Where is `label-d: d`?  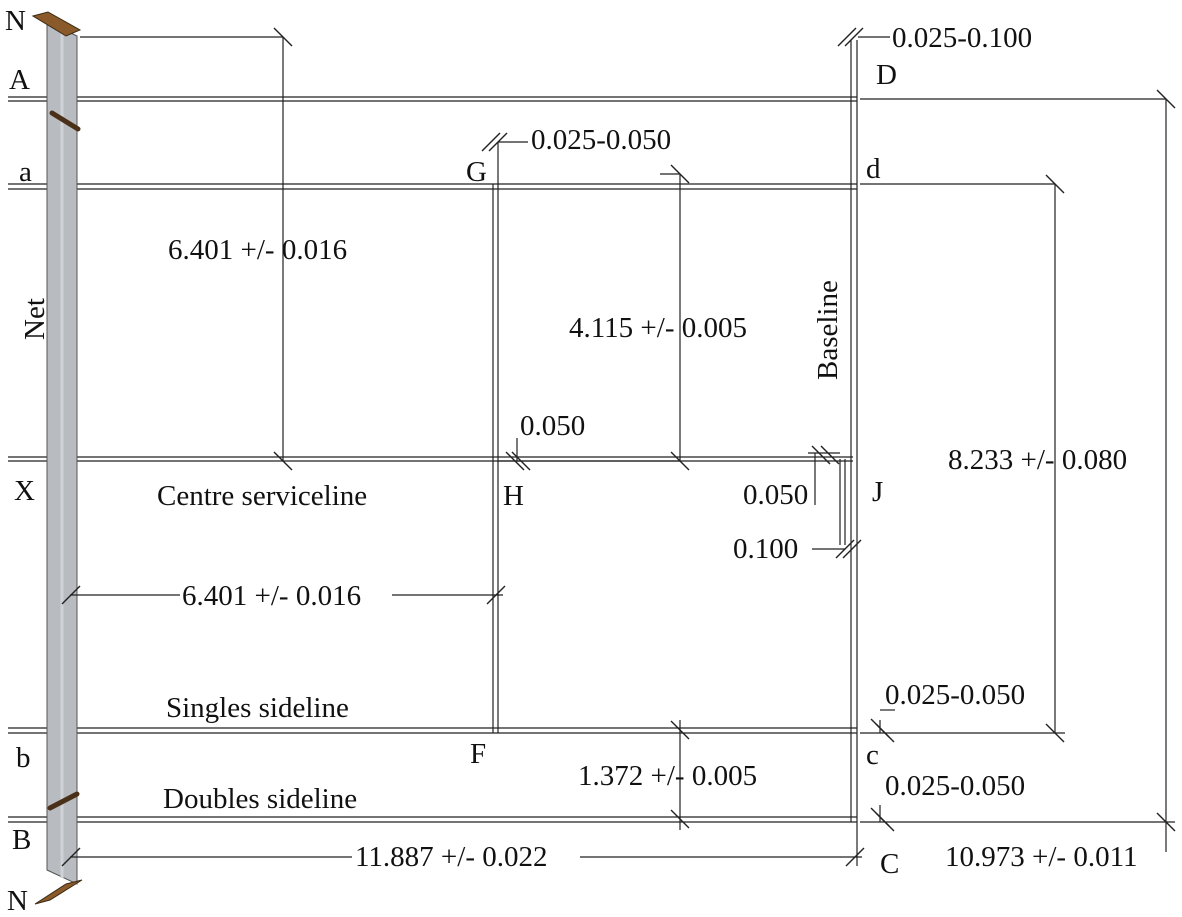
label-d: d is located at coordinates (873, 169).